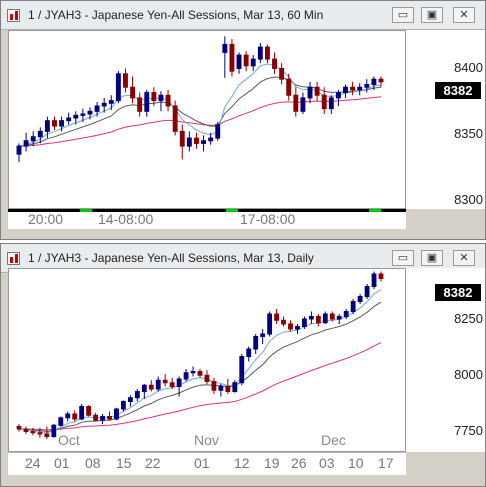  Describe the element at coordinates (458, 90) in the screenshot. I see `last-price-tag: 8382` at that location.